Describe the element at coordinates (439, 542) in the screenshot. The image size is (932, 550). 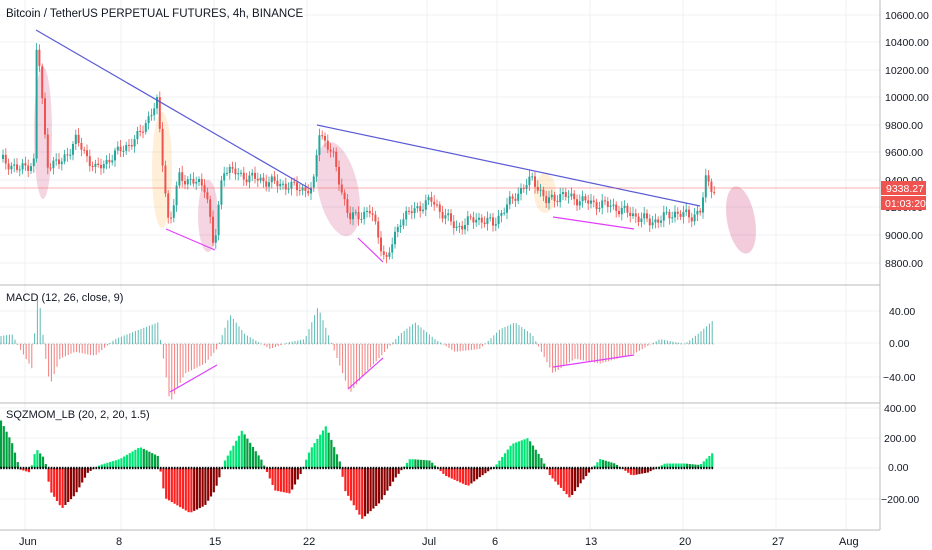
I see `time-axis: Jun 8 15 22 Jul 6 13 20 27 Aug` at that location.